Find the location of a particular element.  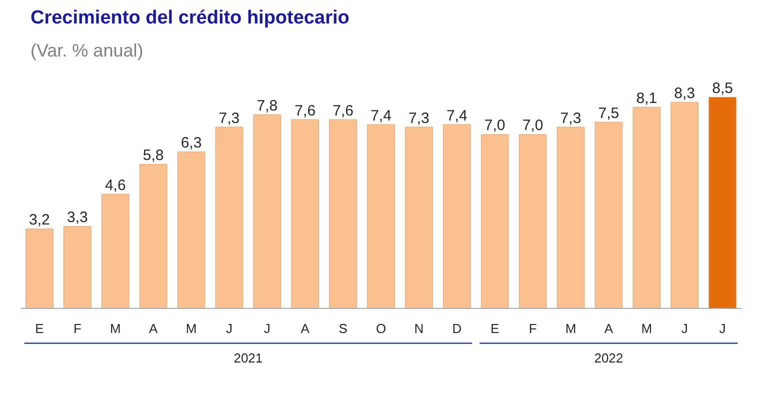

data-label: 8,1 is located at coordinates (647, 98).